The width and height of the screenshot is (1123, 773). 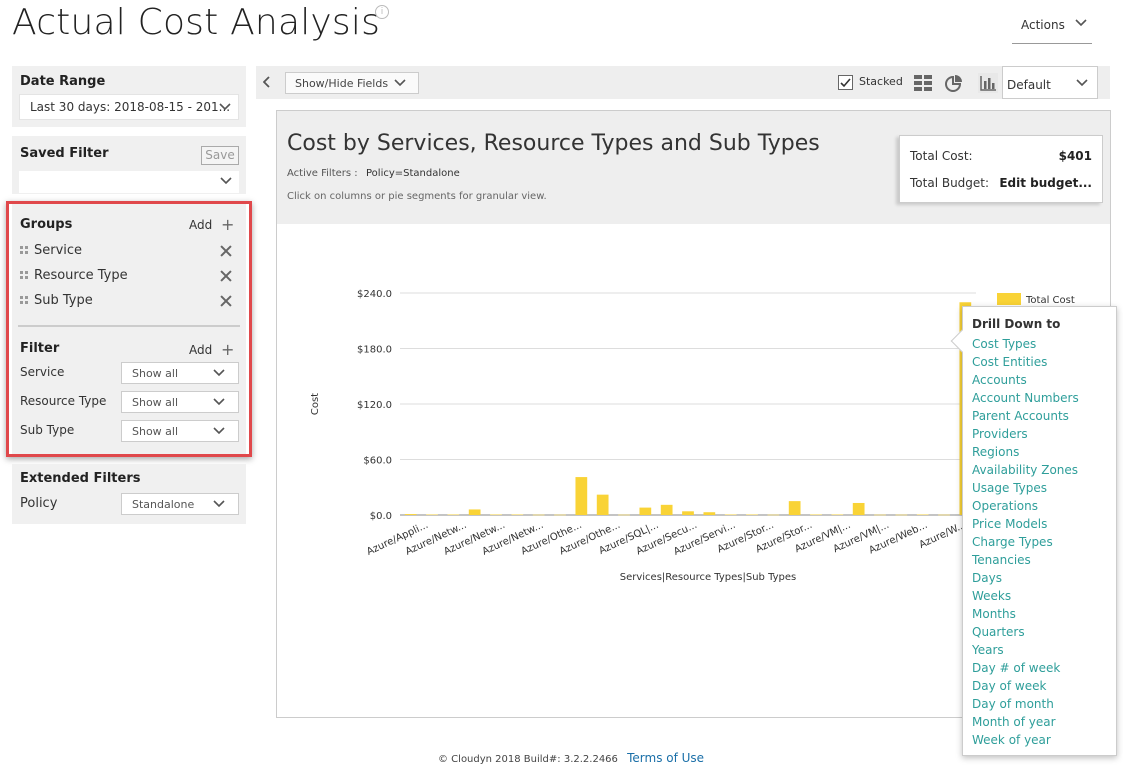 I want to click on actions-label: Actions, so click(x=1043, y=25).